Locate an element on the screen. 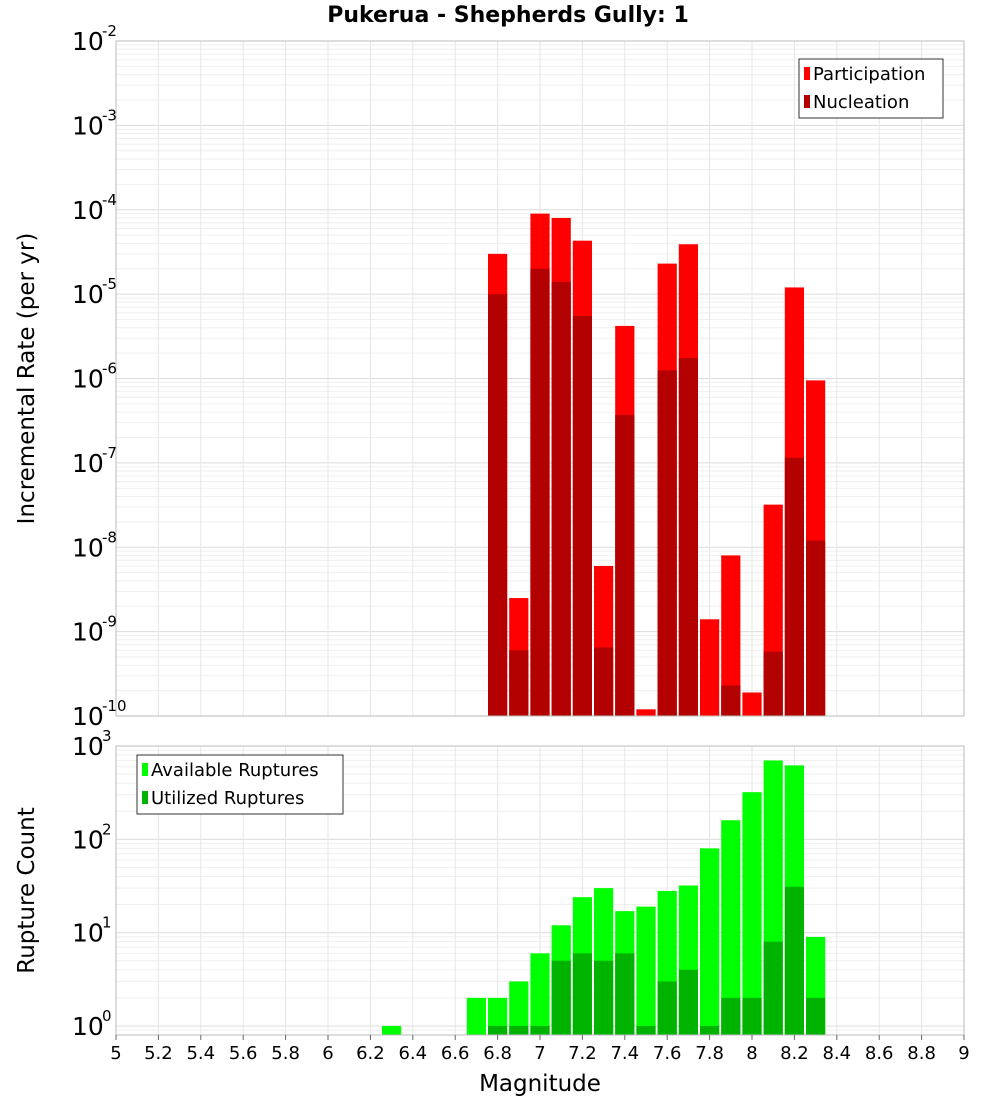  count-y-axis-label: Rupture Count is located at coordinates (27, 890).